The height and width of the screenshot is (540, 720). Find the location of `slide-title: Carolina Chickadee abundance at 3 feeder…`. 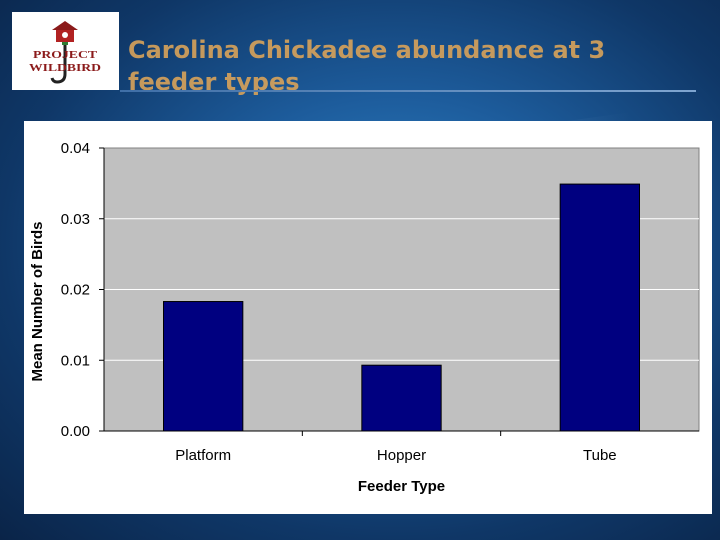

slide-title: Carolina Chickadee abundance at 3 feeder… is located at coordinates (367, 66).